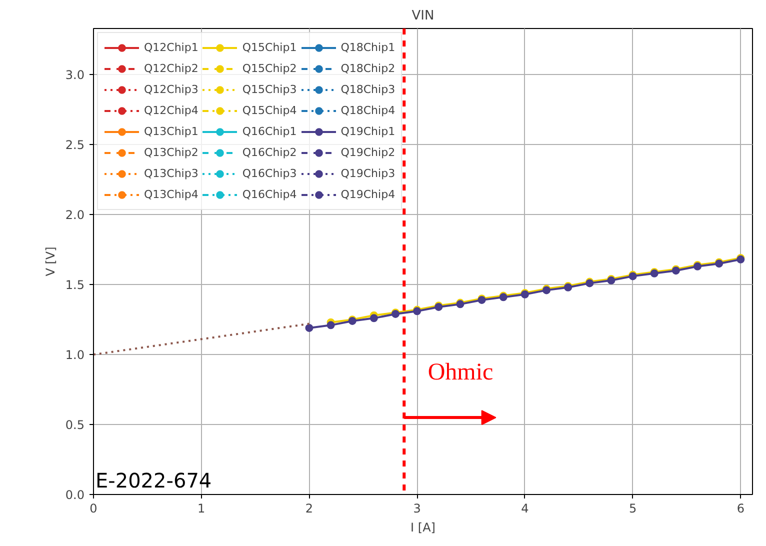 The image size is (766, 546). I want to click on y-tick-label: 3.0, so click(75, 75).